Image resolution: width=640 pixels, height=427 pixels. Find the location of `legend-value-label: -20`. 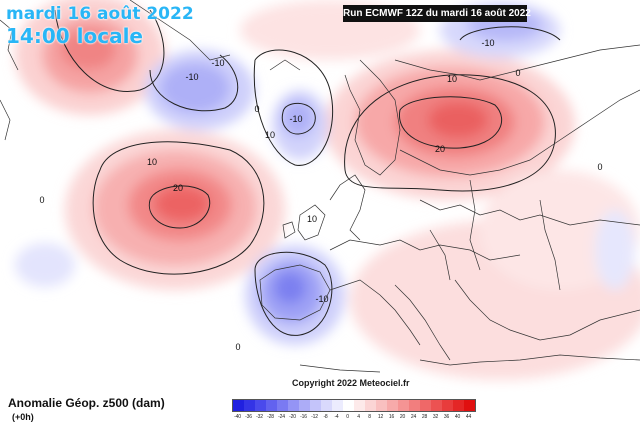

legend-value-label: -20 is located at coordinates (292, 417).